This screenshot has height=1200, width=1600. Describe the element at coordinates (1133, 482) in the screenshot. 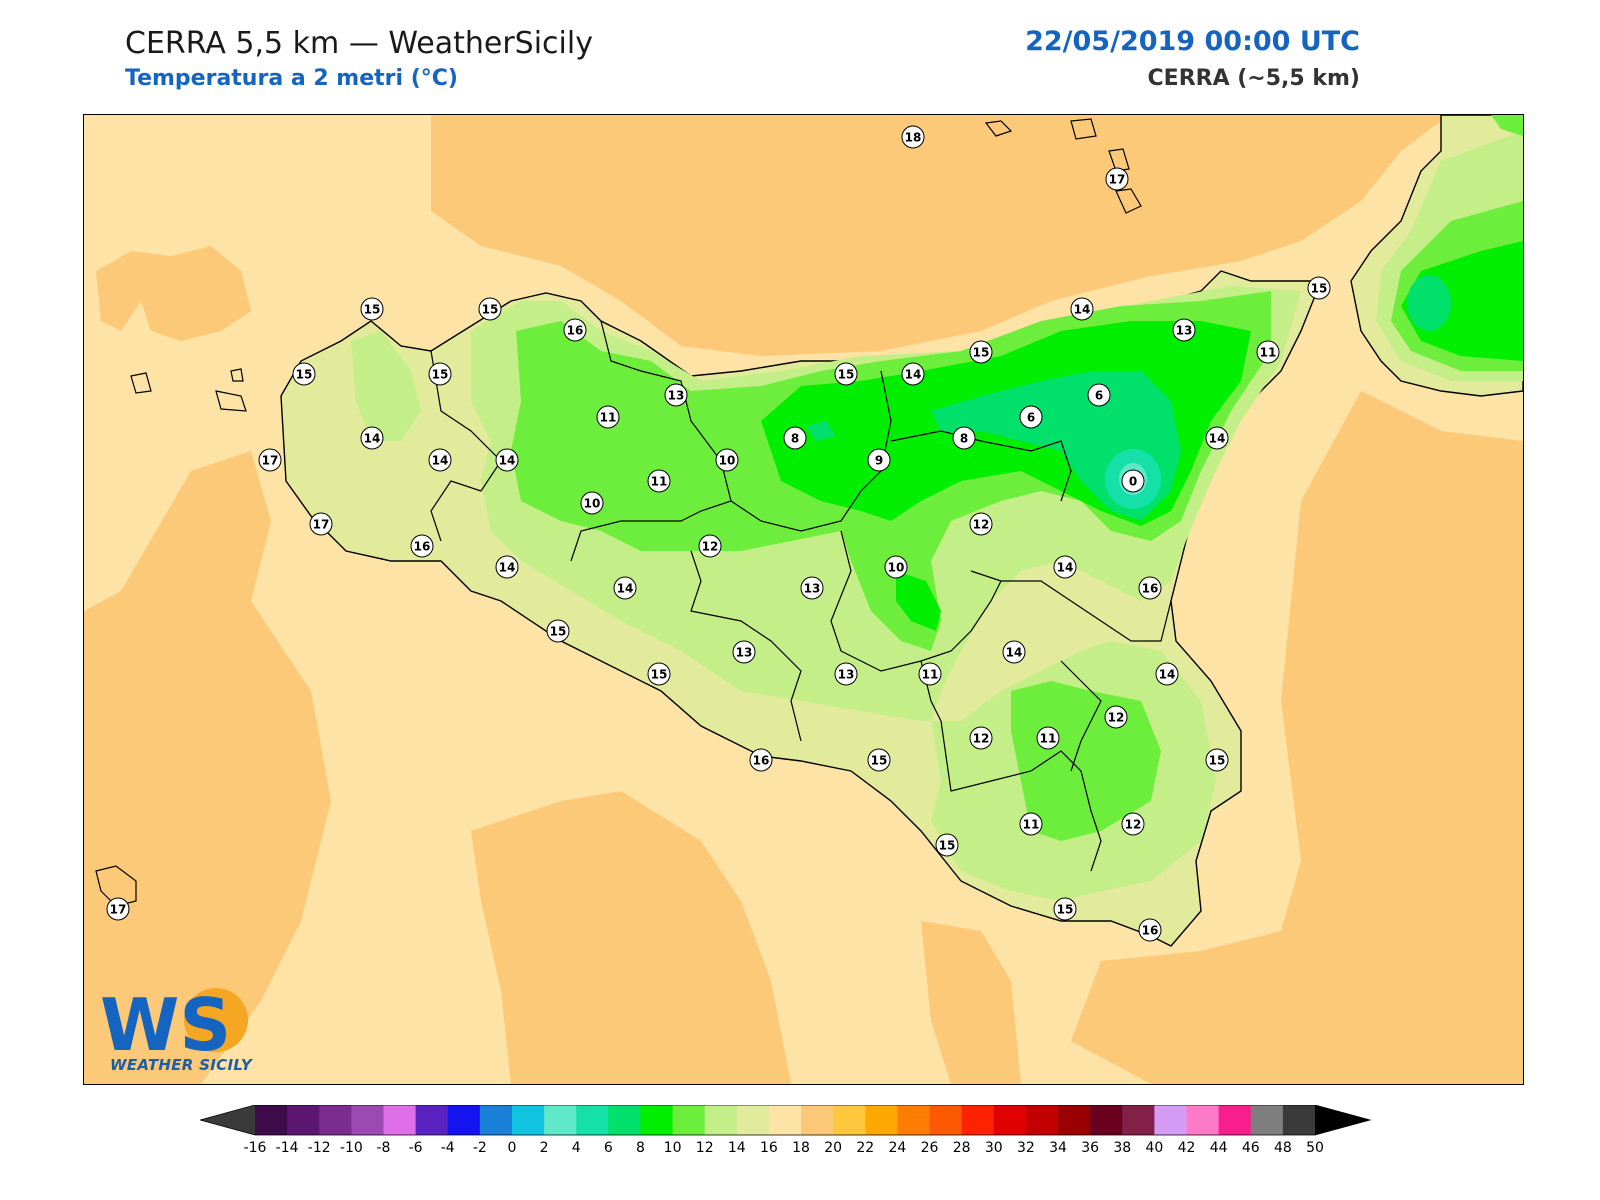

I see `station-value: 0` at that location.